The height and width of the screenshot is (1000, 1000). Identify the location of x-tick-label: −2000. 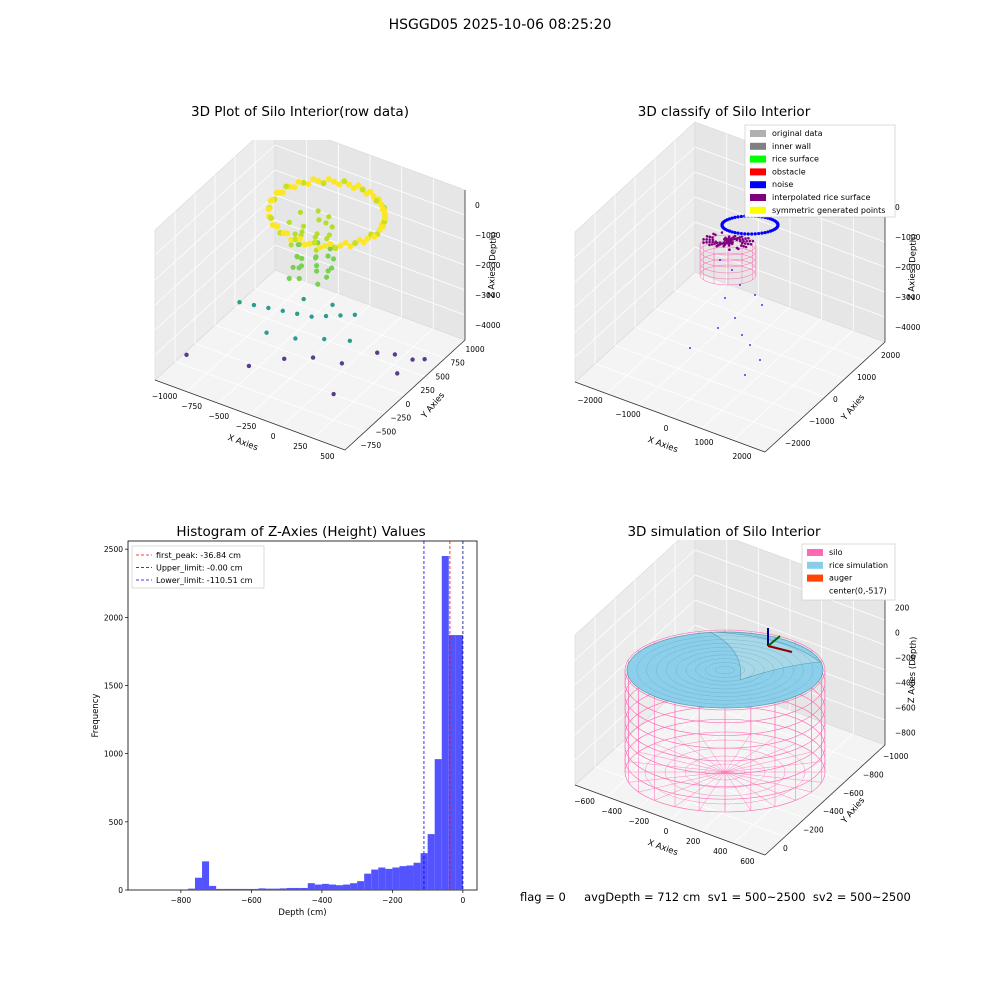
(590, 400).